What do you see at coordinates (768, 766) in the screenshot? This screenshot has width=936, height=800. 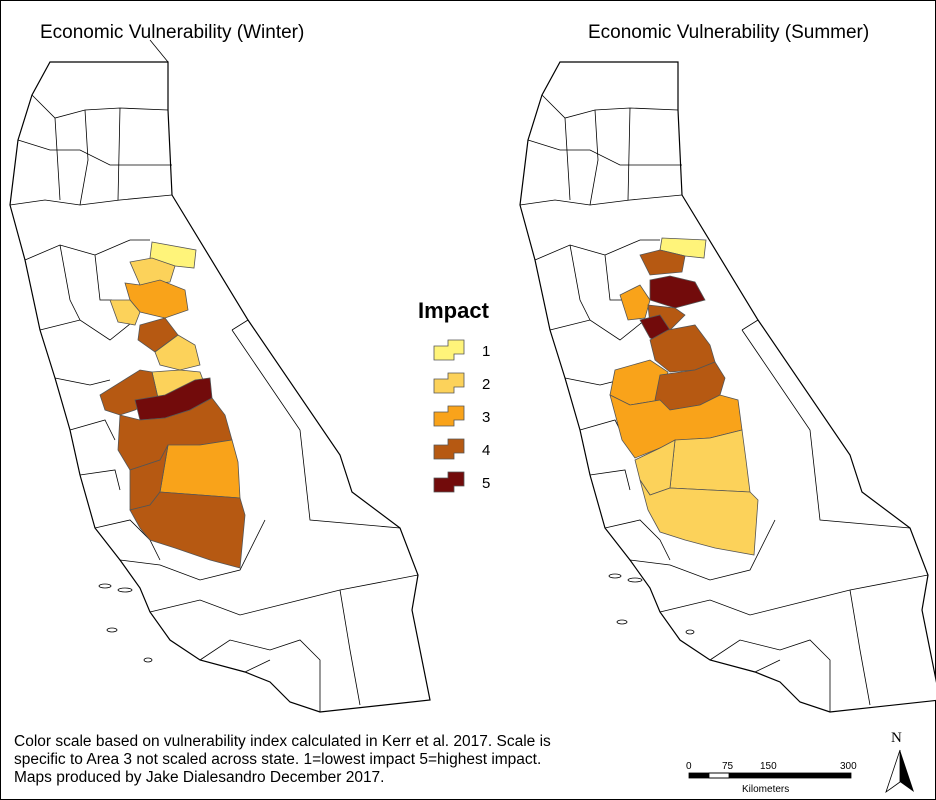 I see `scale-tick-150: 150` at bounding box center [768, 766].